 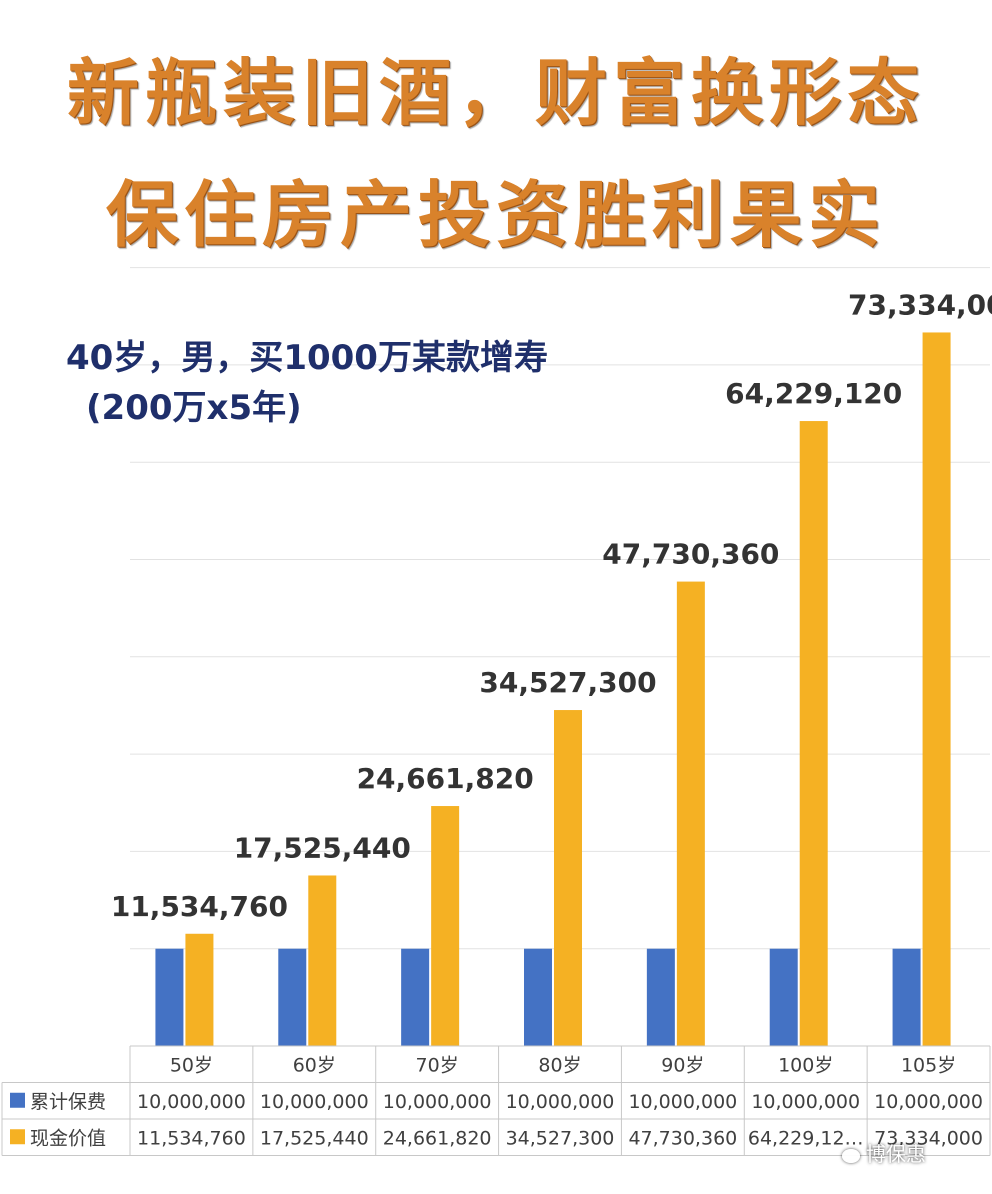 I want to click on table-cell: 34,527,300, so click(x=560, y=1138).